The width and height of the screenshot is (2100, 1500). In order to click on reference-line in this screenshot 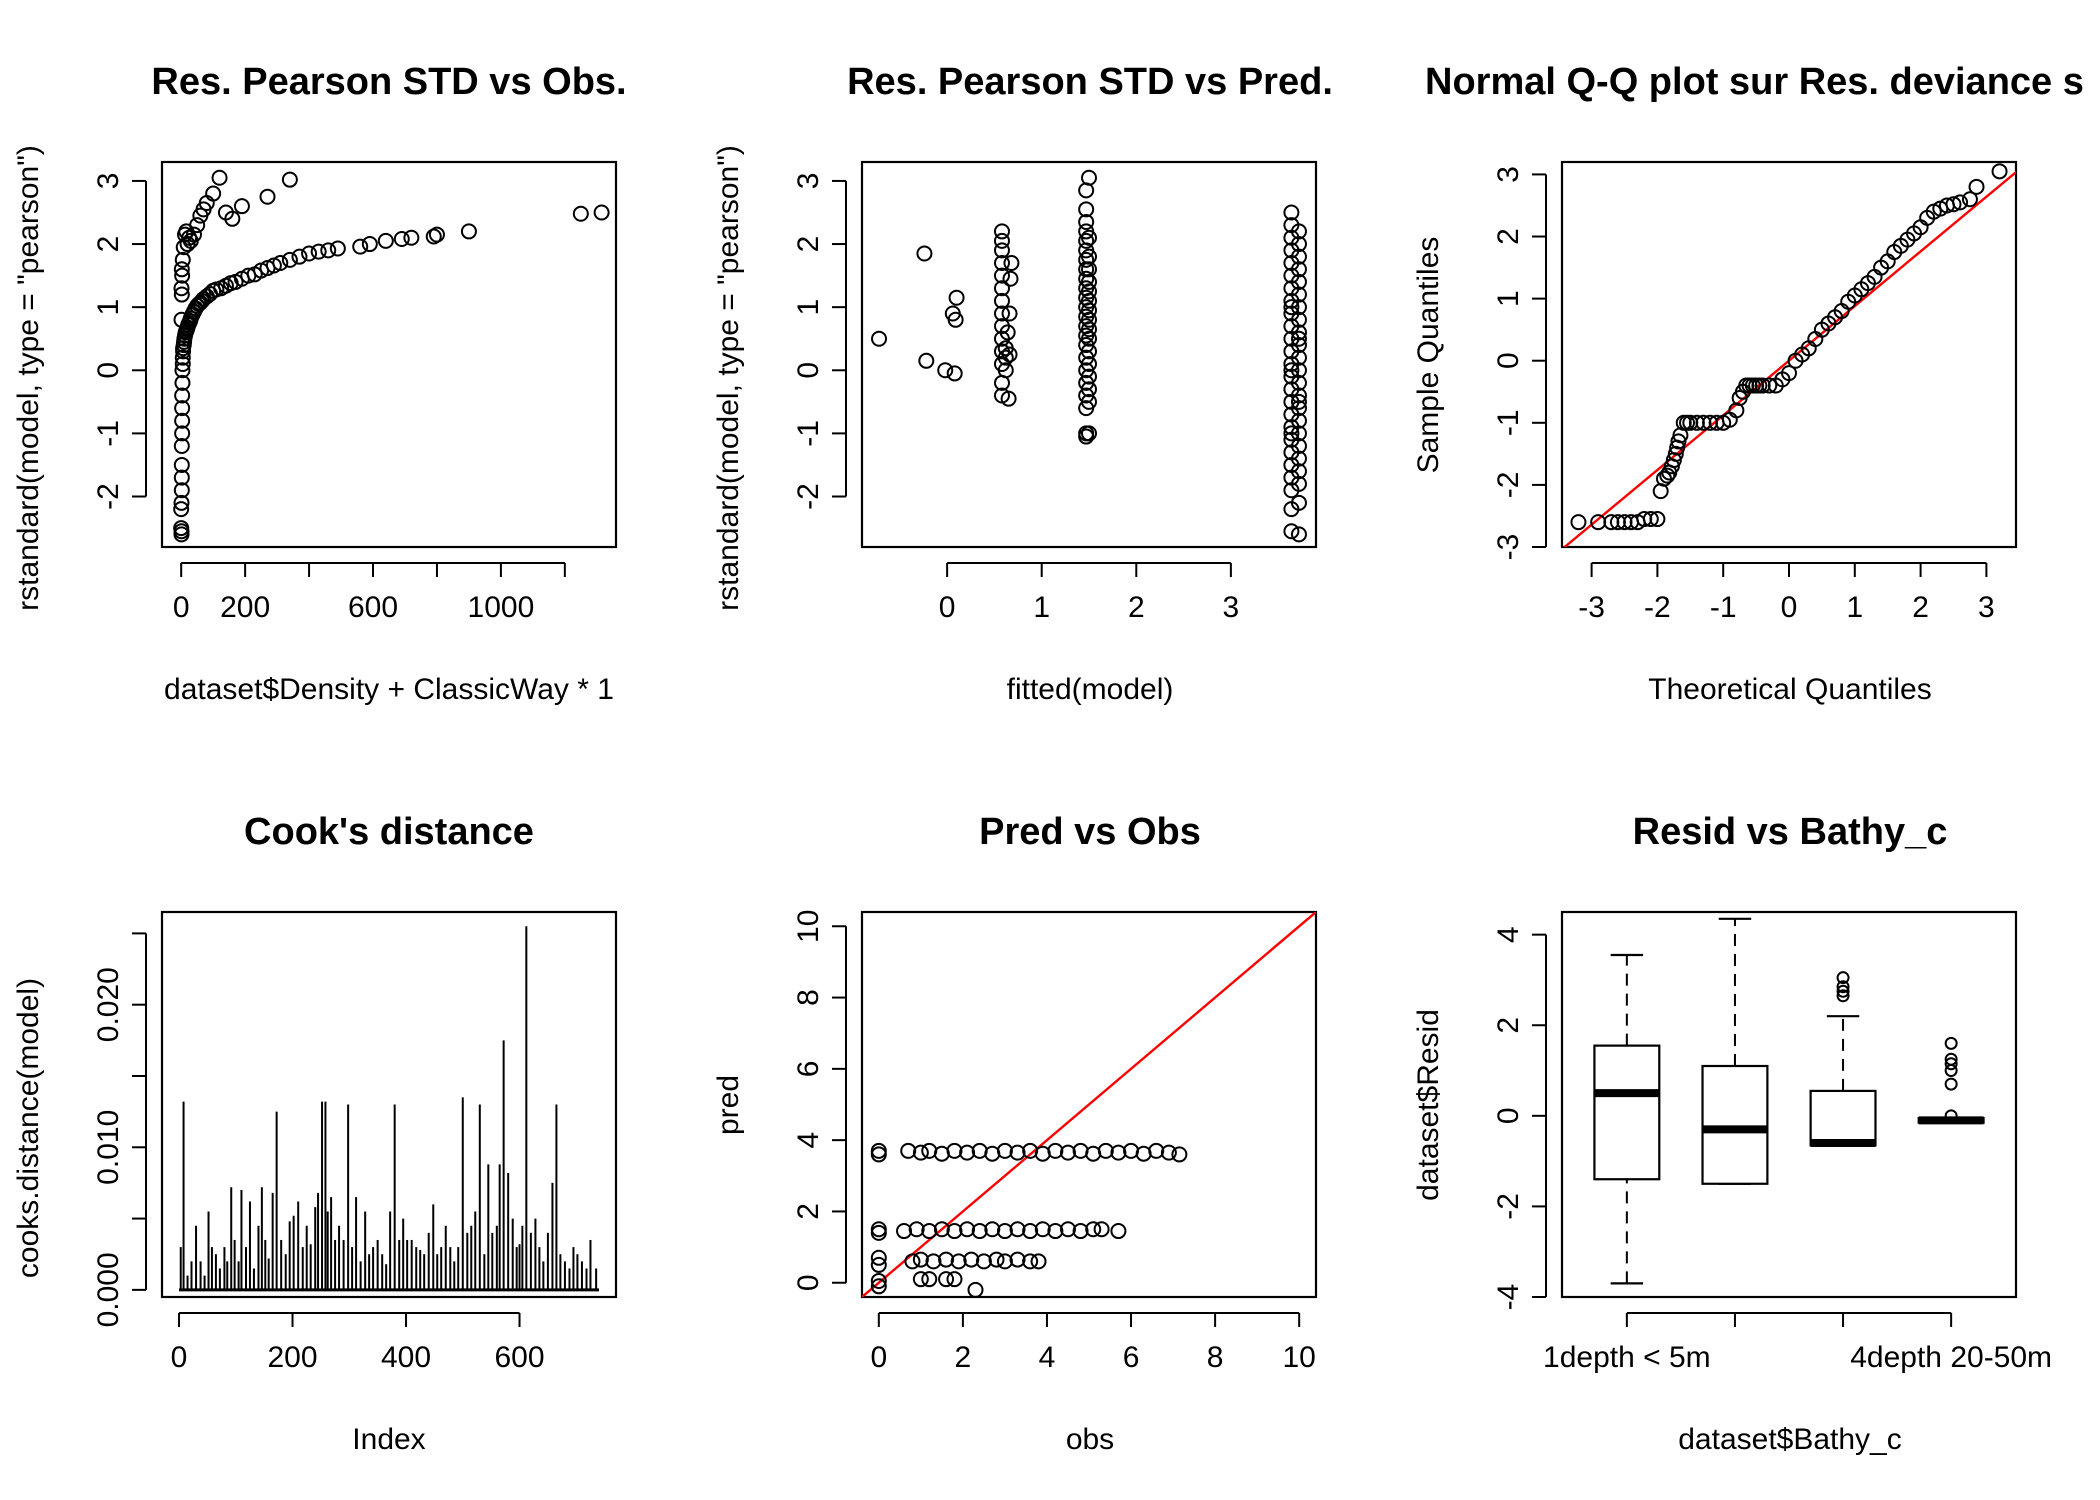, I will do `click(1089, 1104)`.